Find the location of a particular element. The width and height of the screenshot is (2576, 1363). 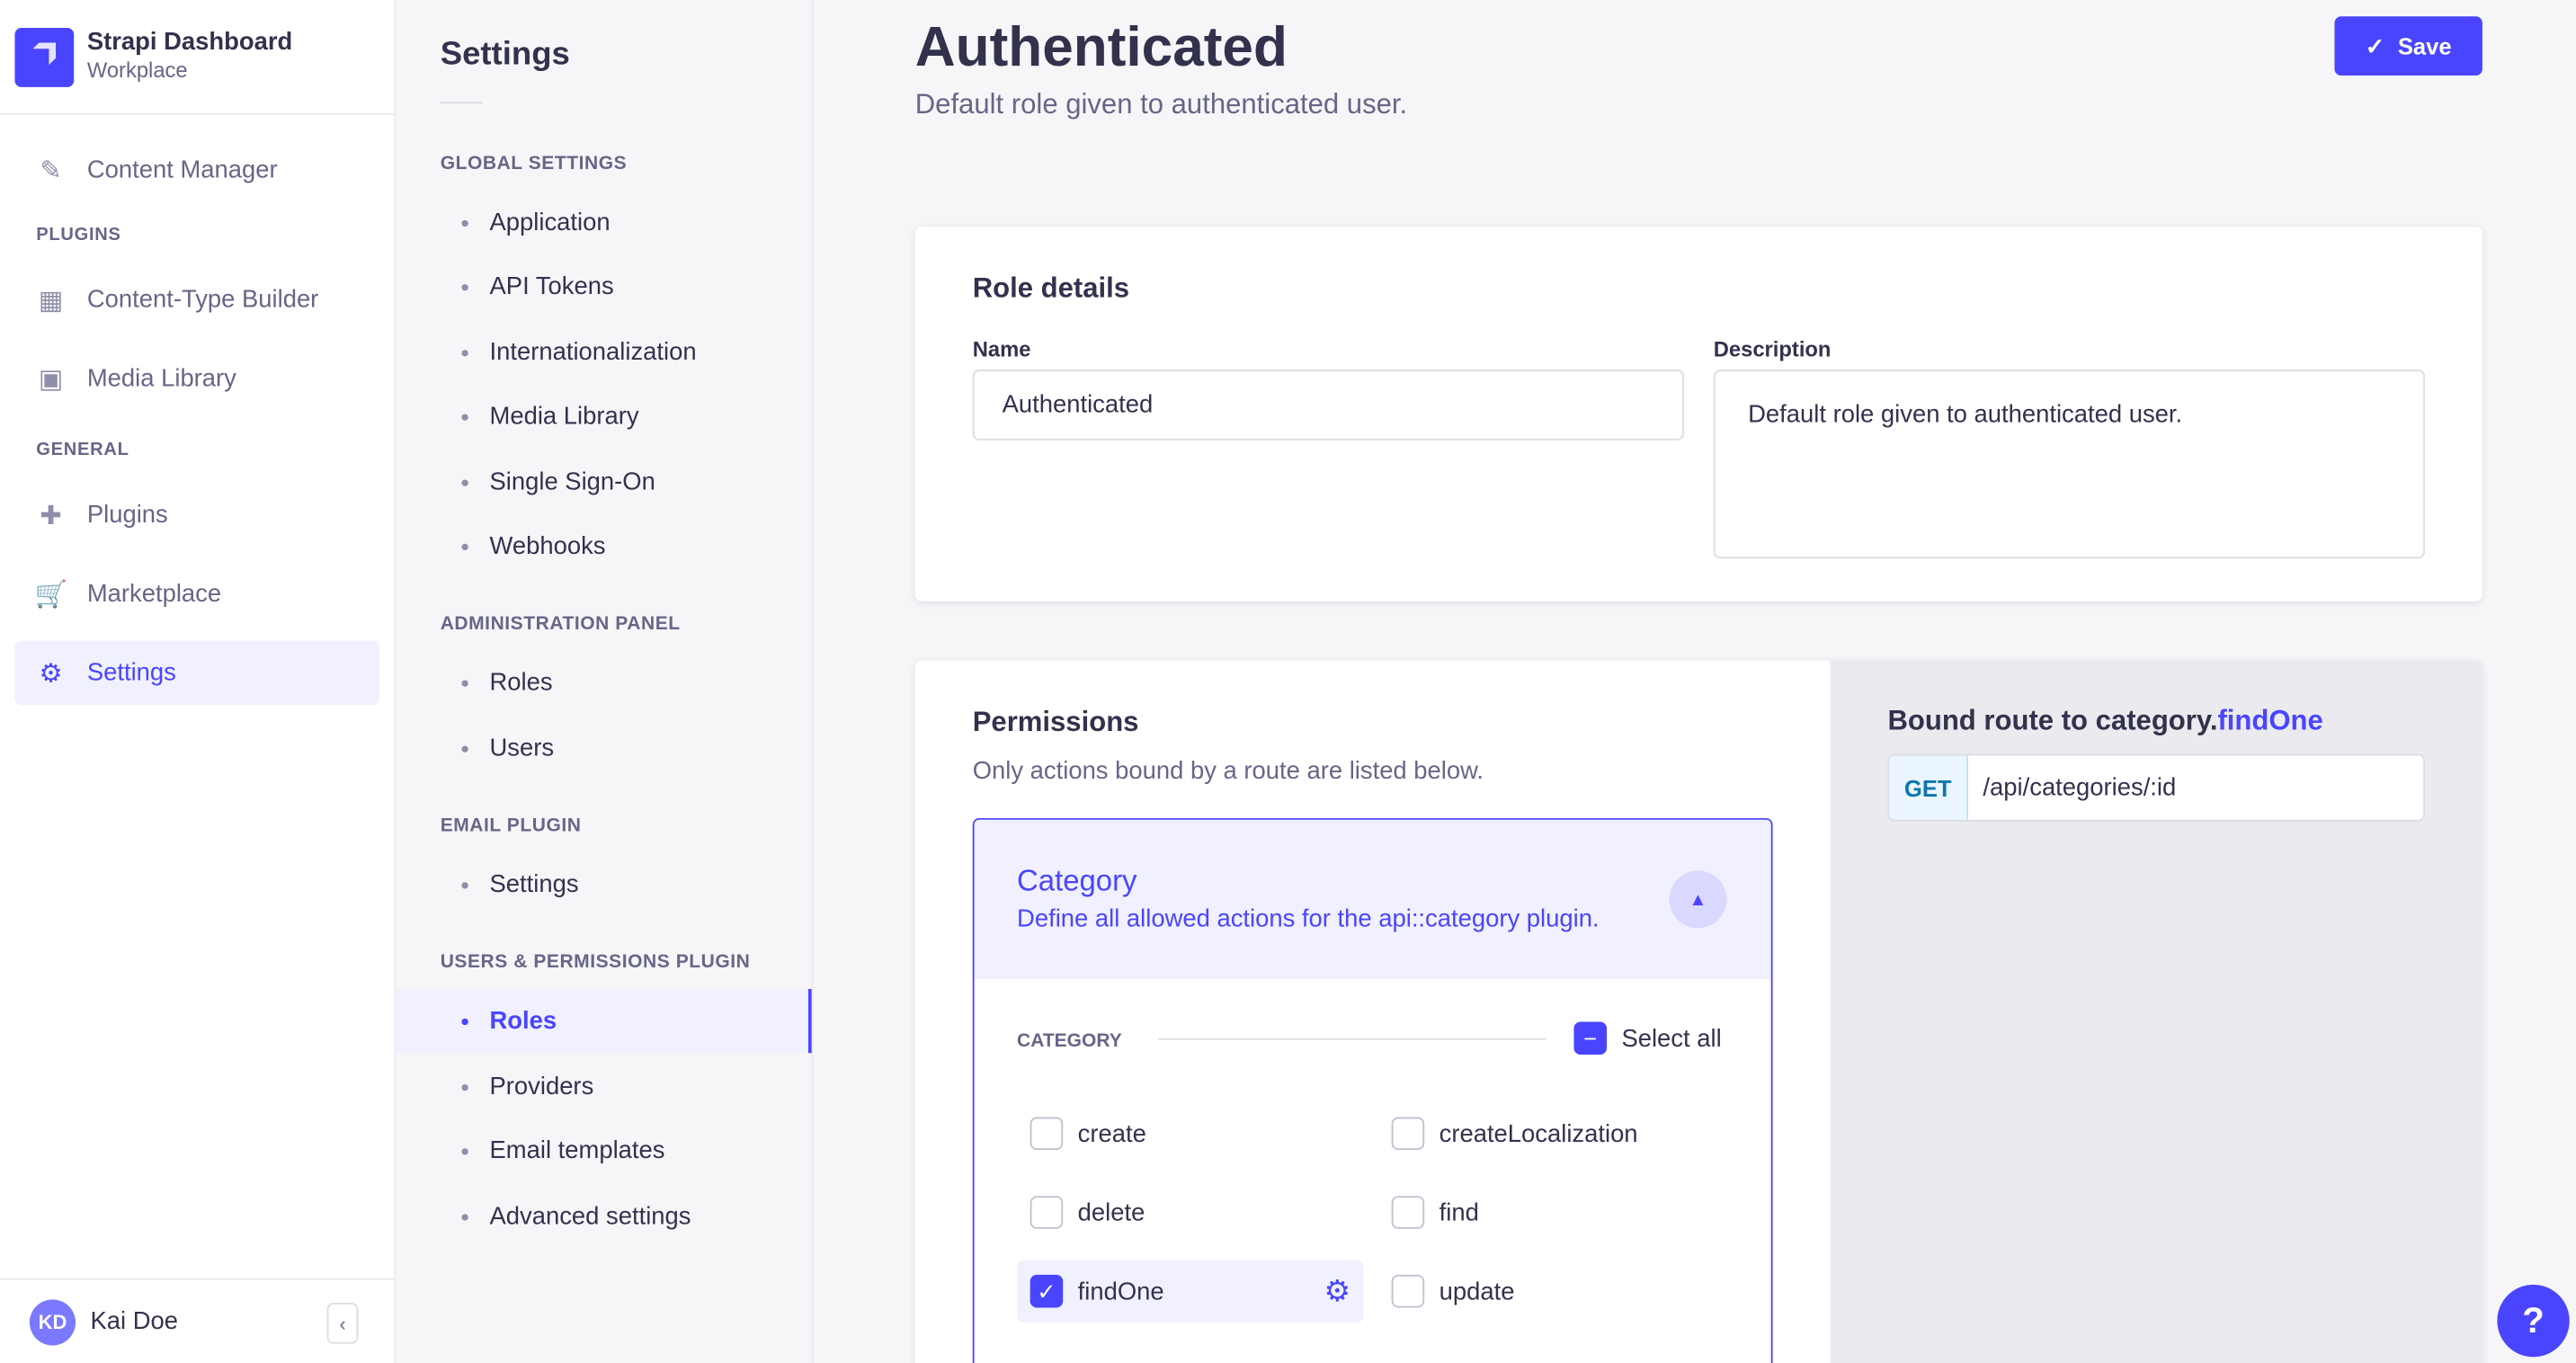

action-checkbox-findOne: ✓ findOne ⚙ is located at coordinates (1191, 1291).